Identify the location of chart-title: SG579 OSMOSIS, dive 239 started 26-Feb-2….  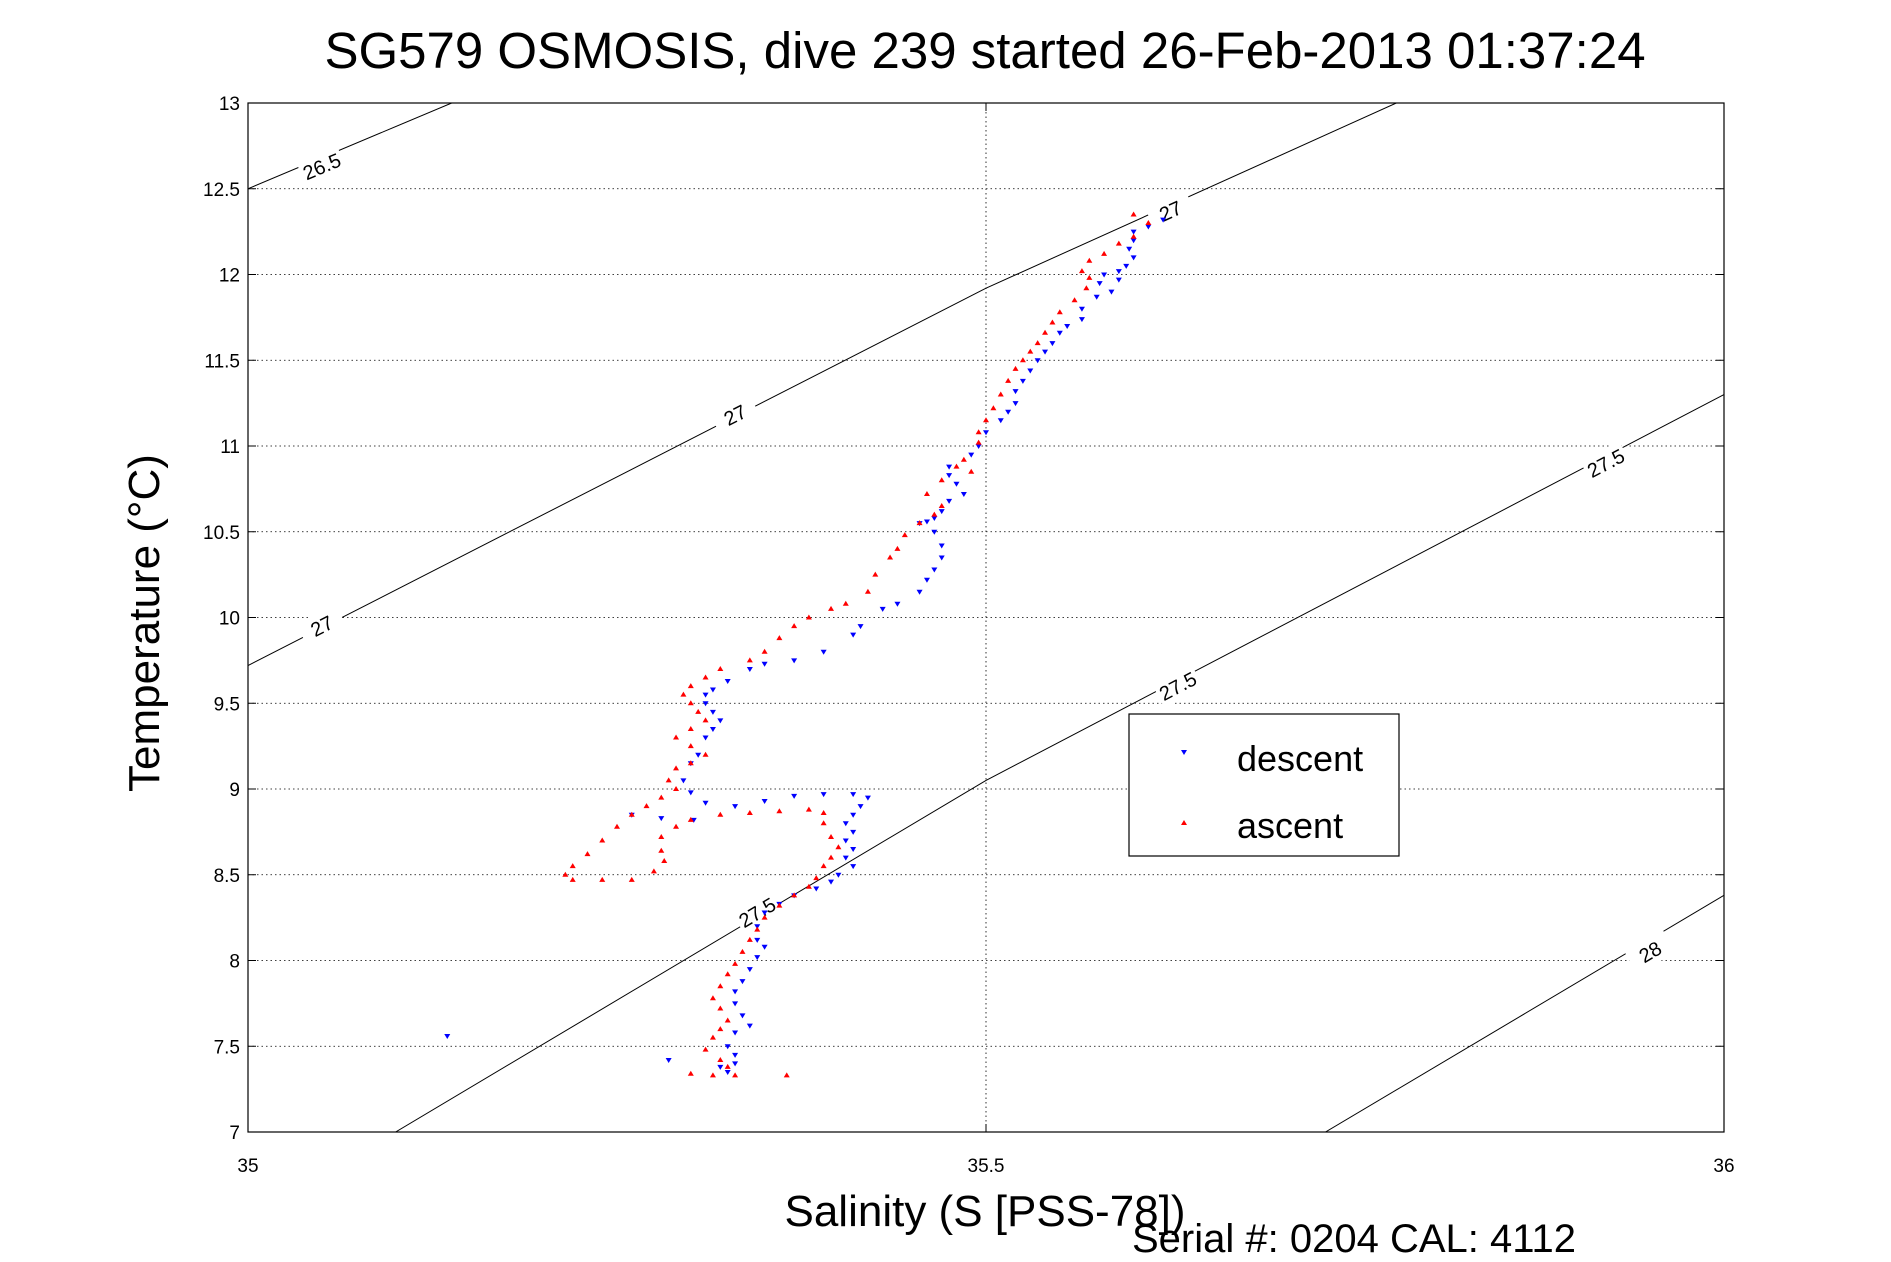
(984, 50).